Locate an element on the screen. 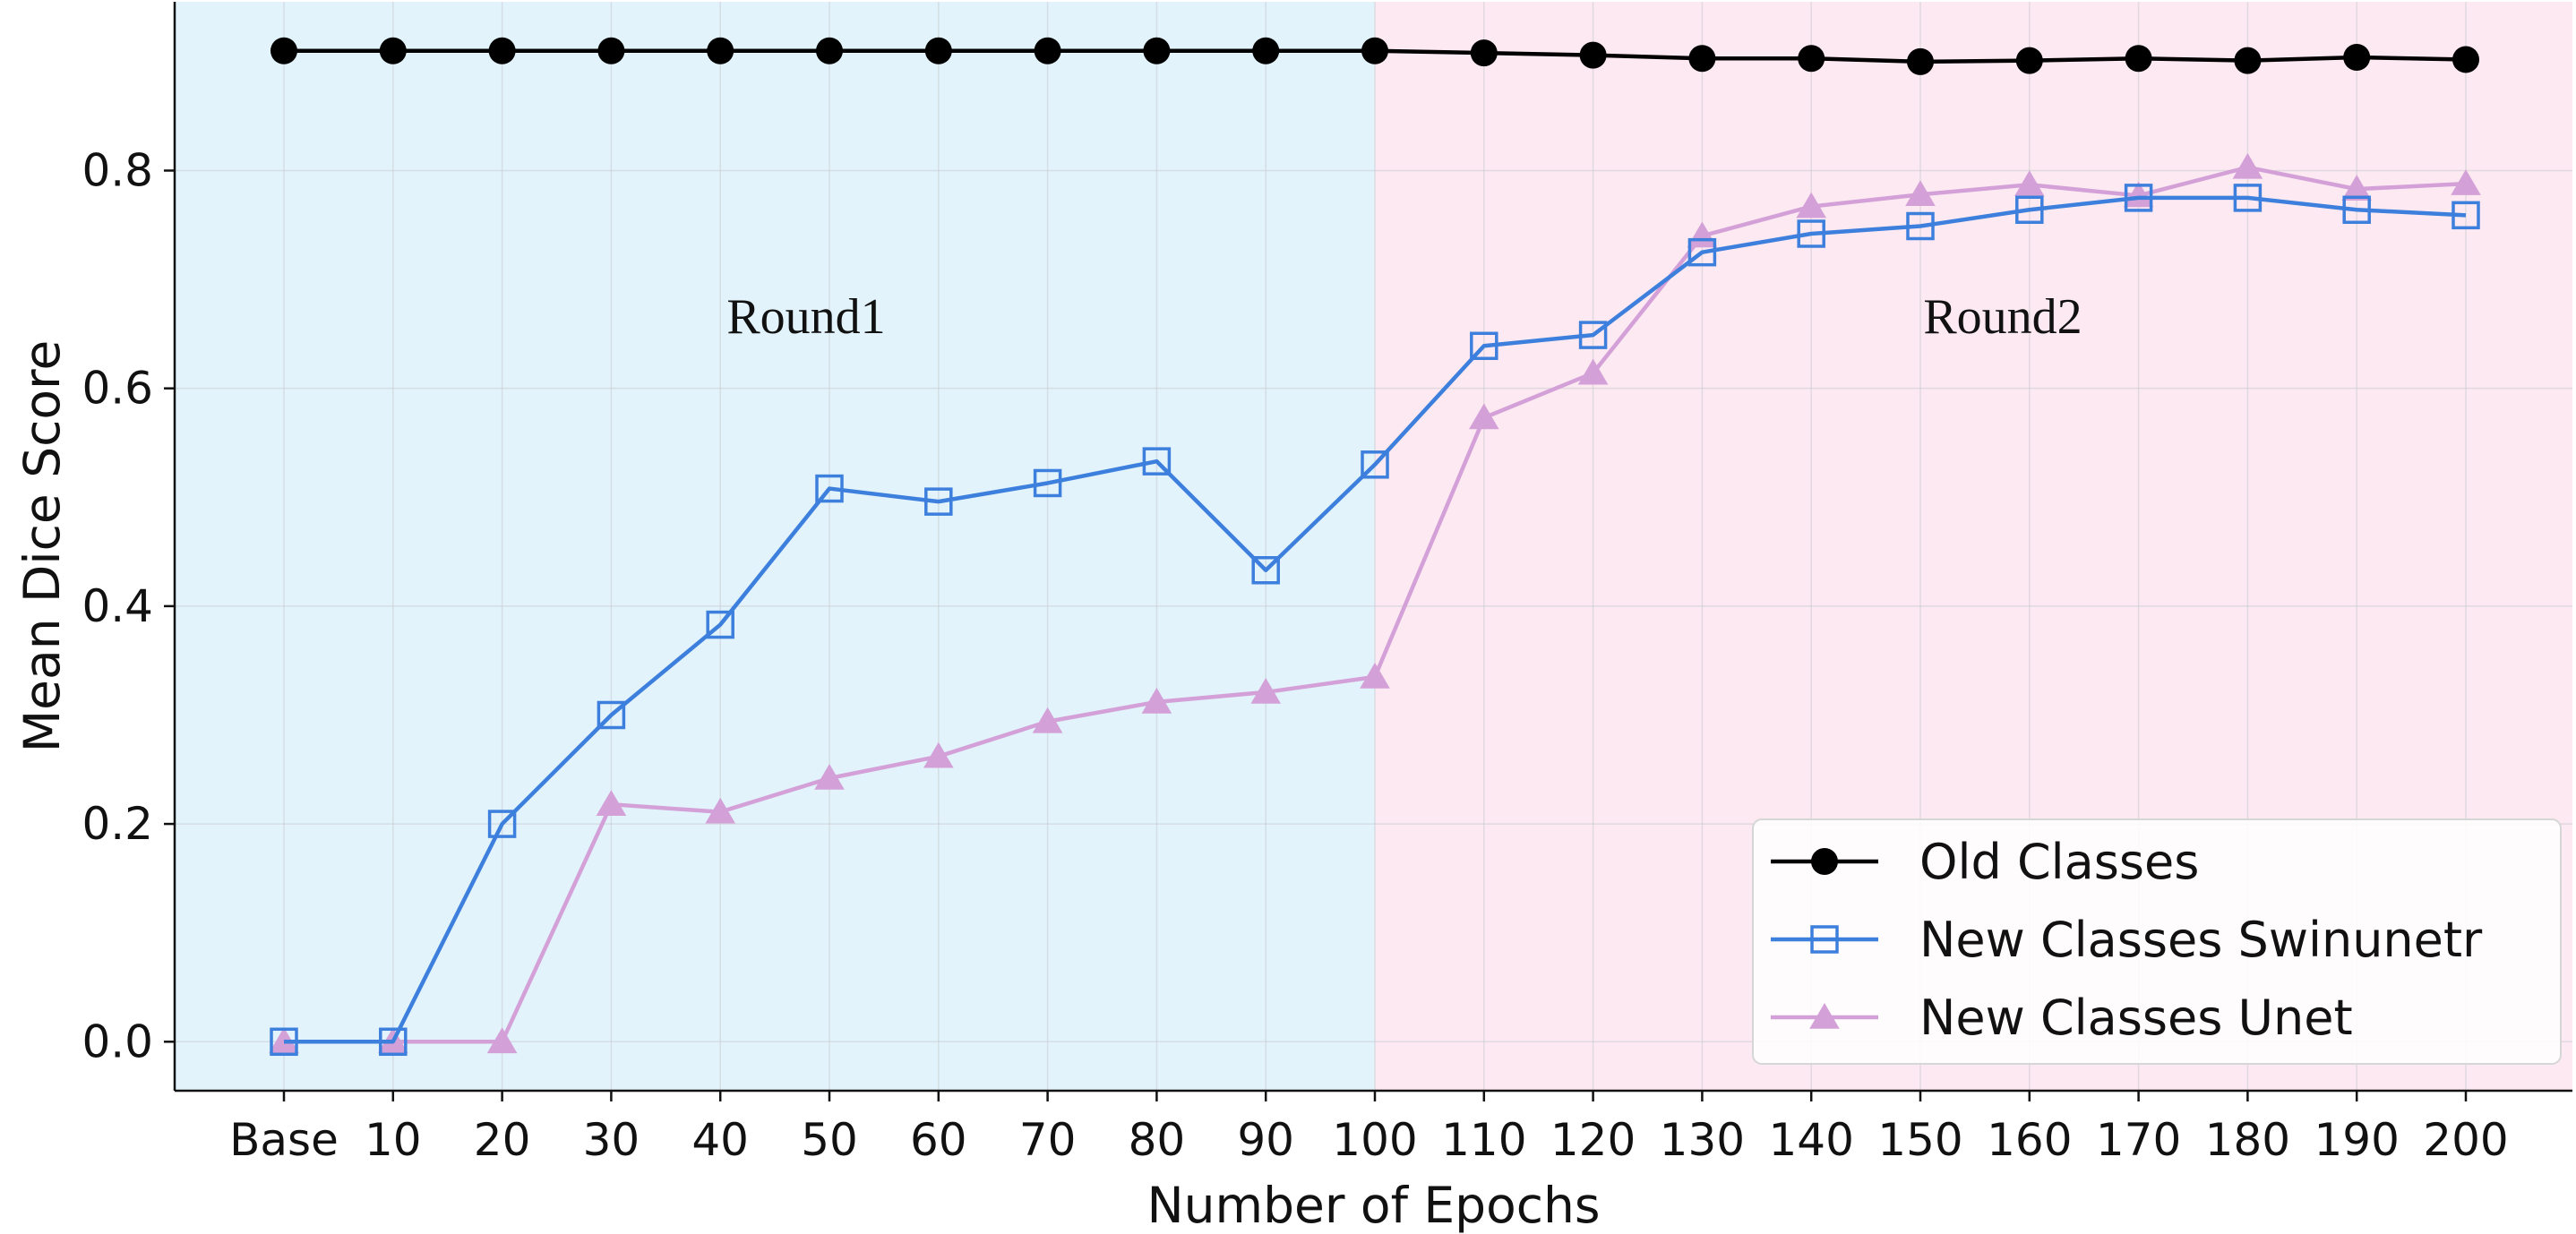 The height and width of the screenshot is (1234, 2576). legend-label: New Classes Unet is located at coordinates (2136, 1018).